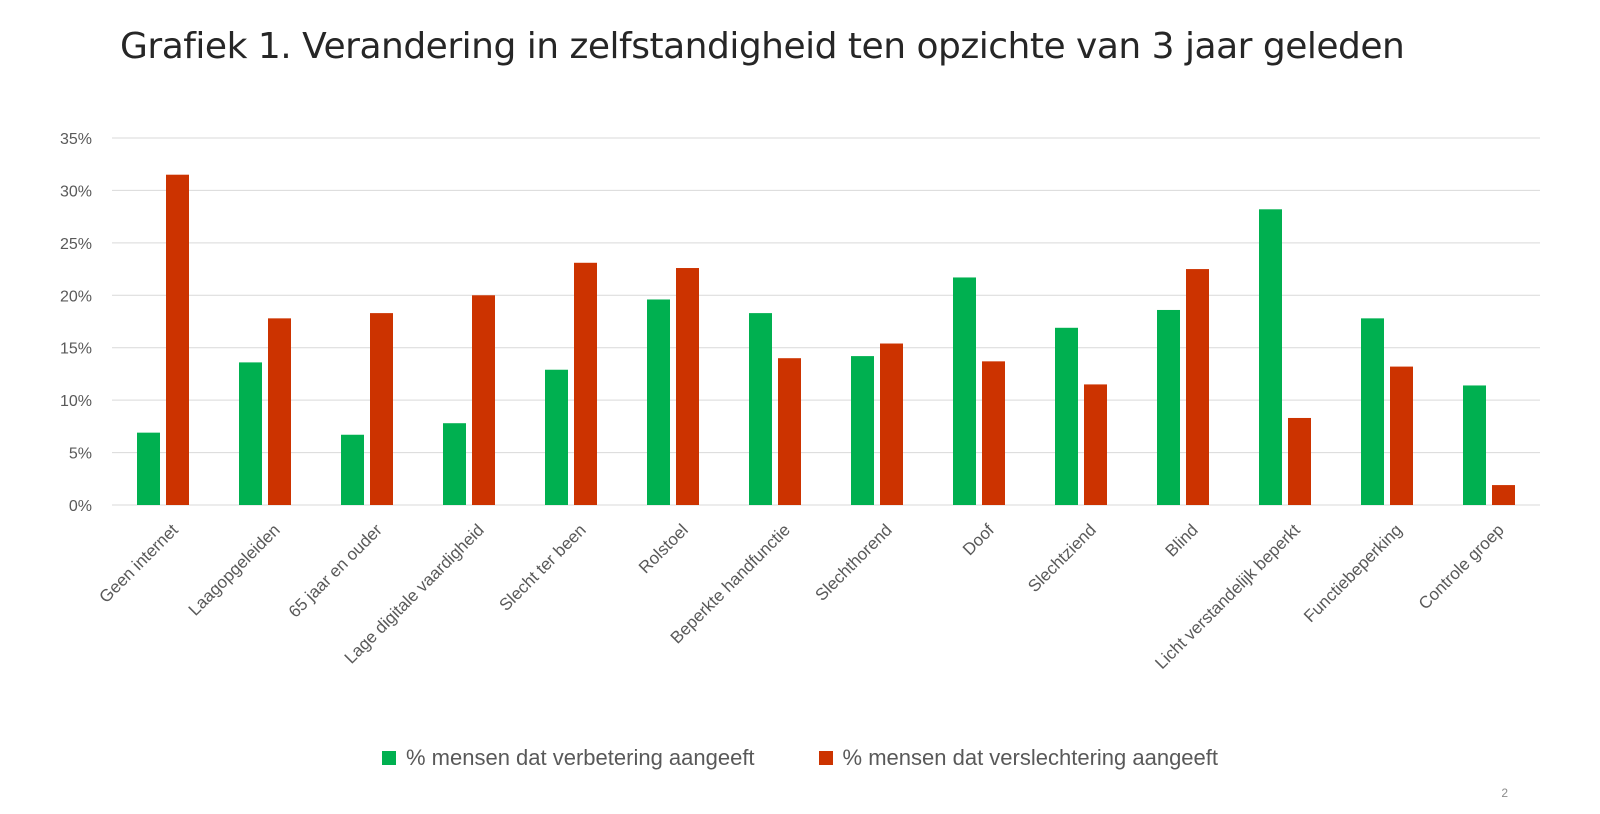 This screenshot has width=1600, height=814. Describe the element at coordinates (825, 758) in the screenshot. I see `legend-swatch-deterioration` at that location.